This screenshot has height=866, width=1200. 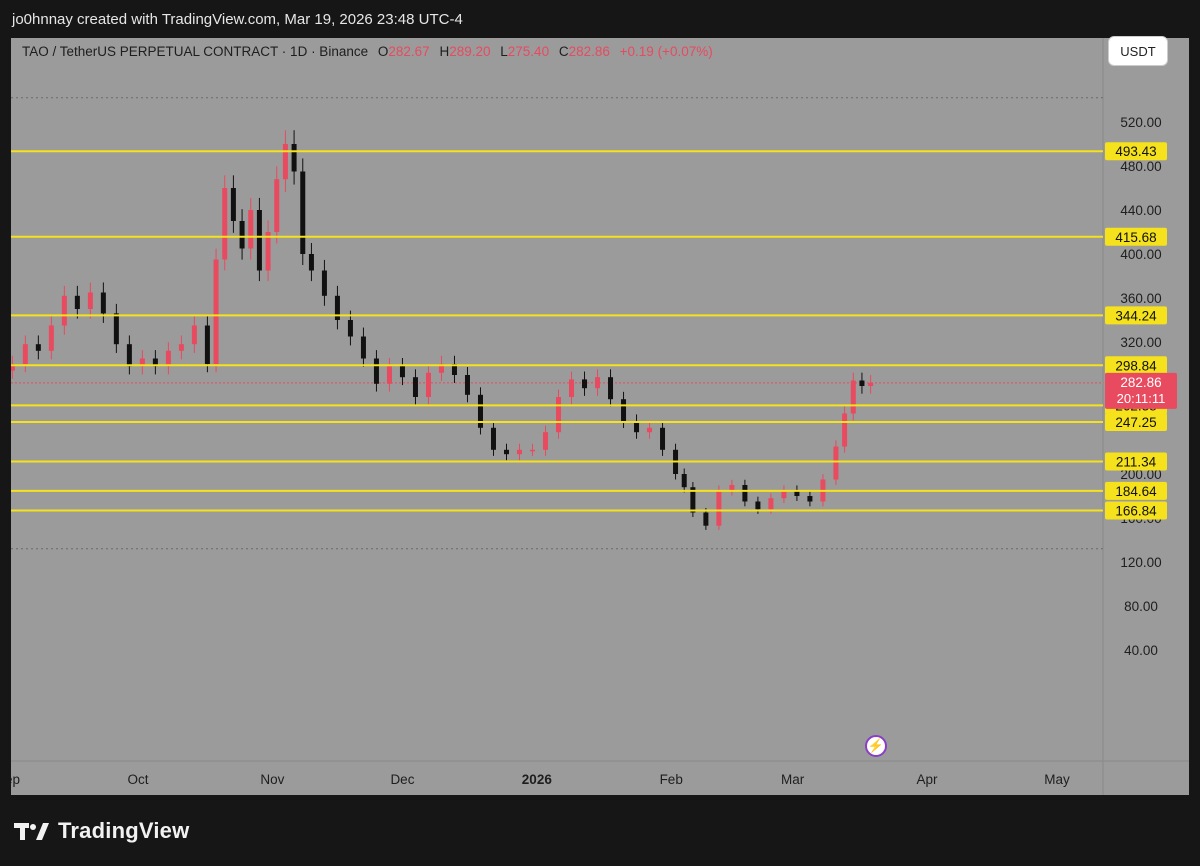 What do you see at coordinates (470, 51) in the screenshot?
I see `high-value: 289.20` at bounding box center [470, 51].